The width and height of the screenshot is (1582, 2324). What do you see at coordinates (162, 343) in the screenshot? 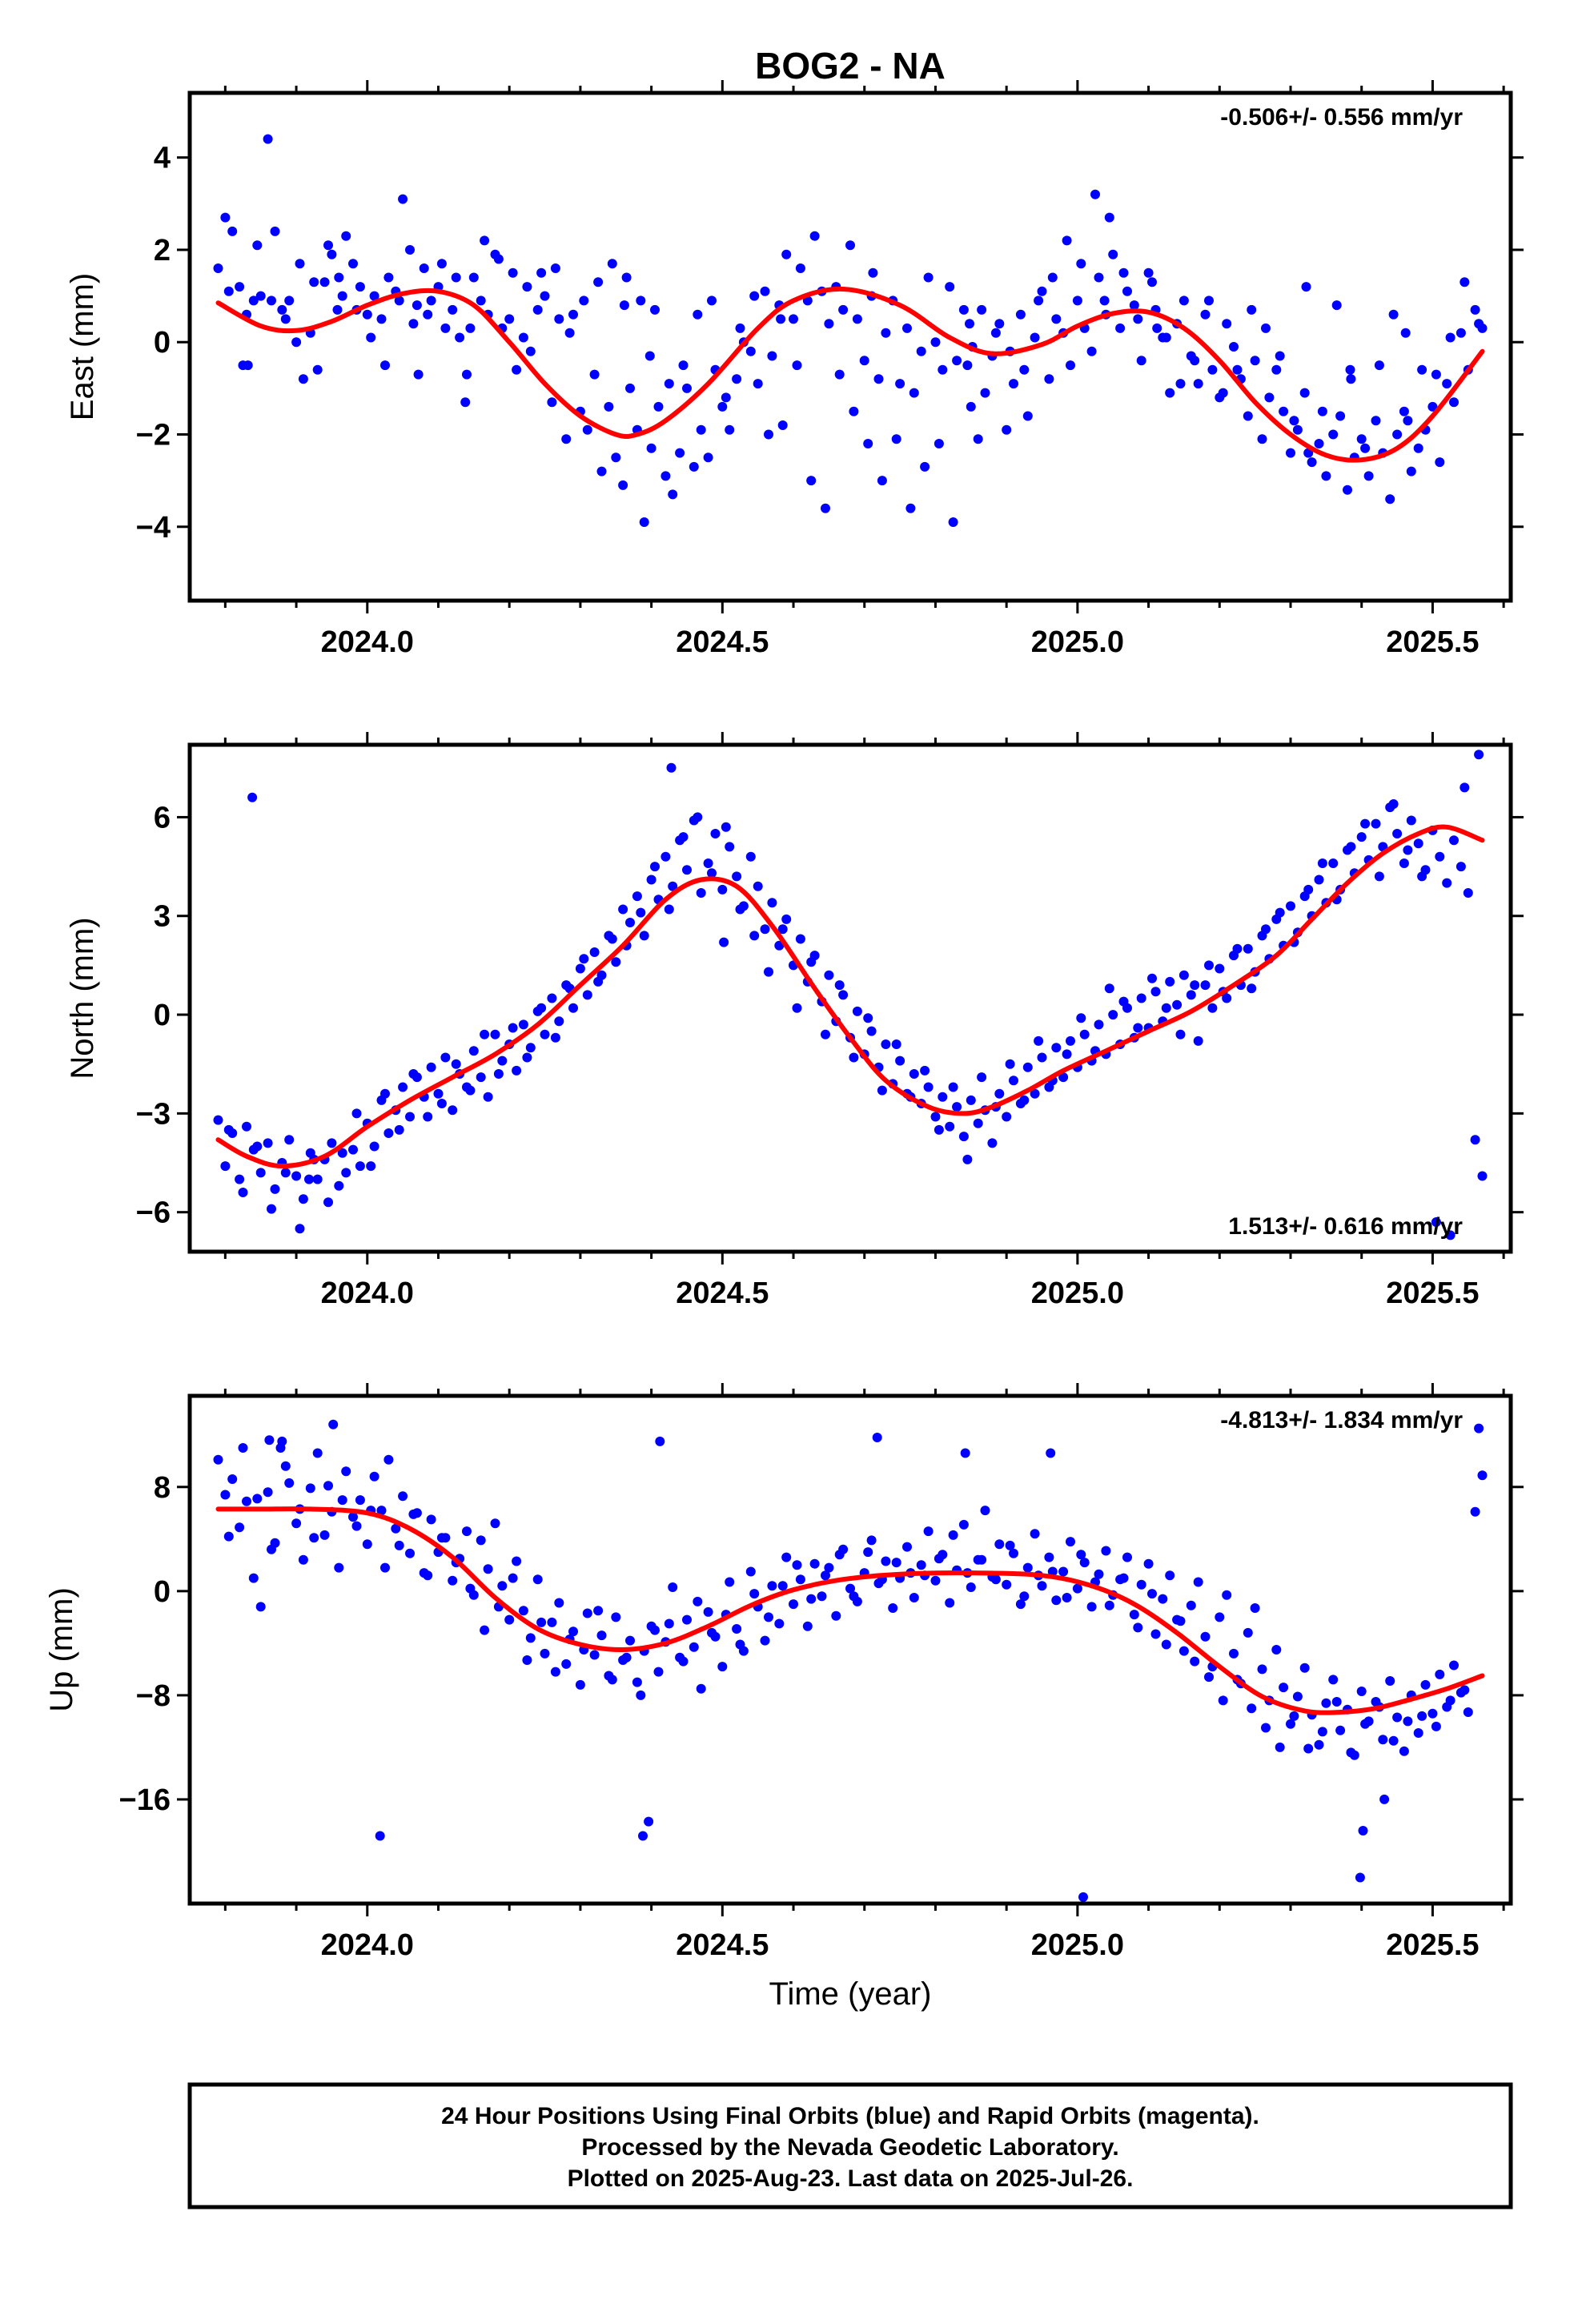
I see `y-tick-label: 0` at bounding box center [162, 343].